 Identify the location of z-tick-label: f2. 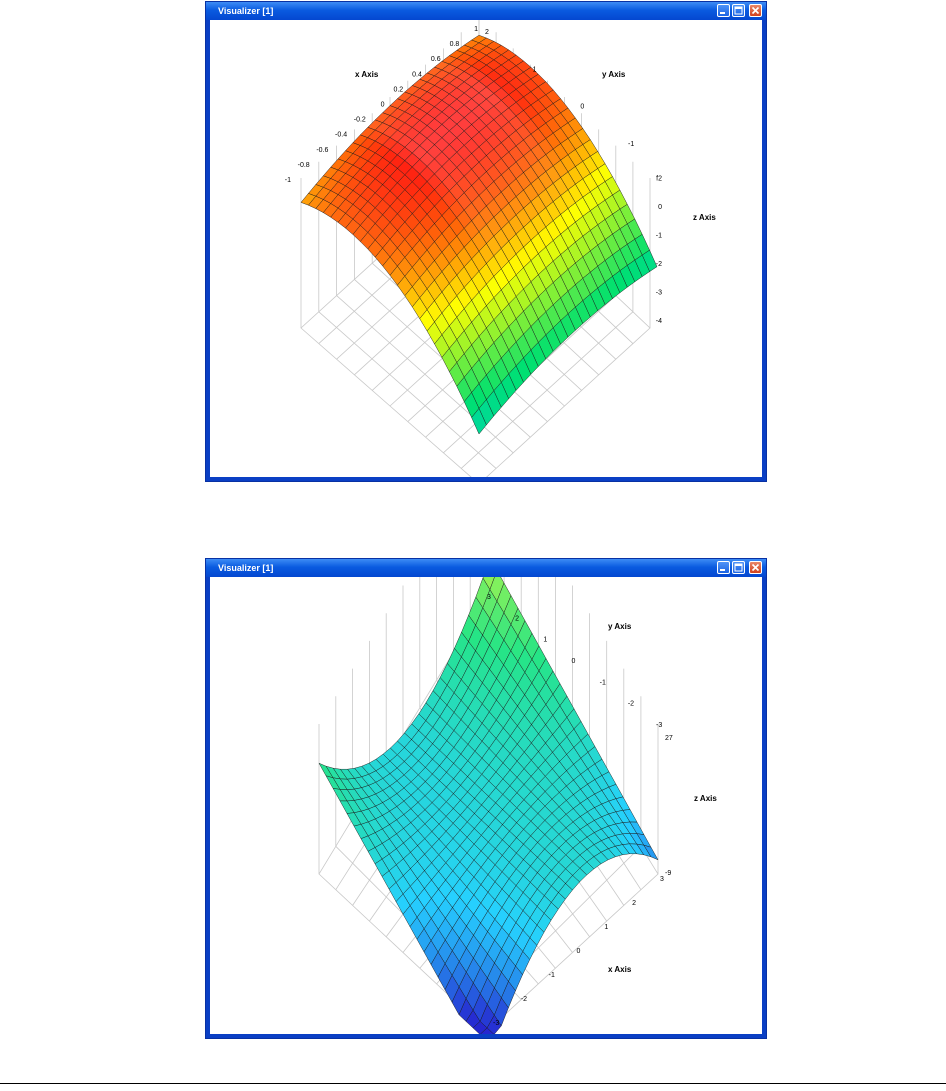
(659, 179).